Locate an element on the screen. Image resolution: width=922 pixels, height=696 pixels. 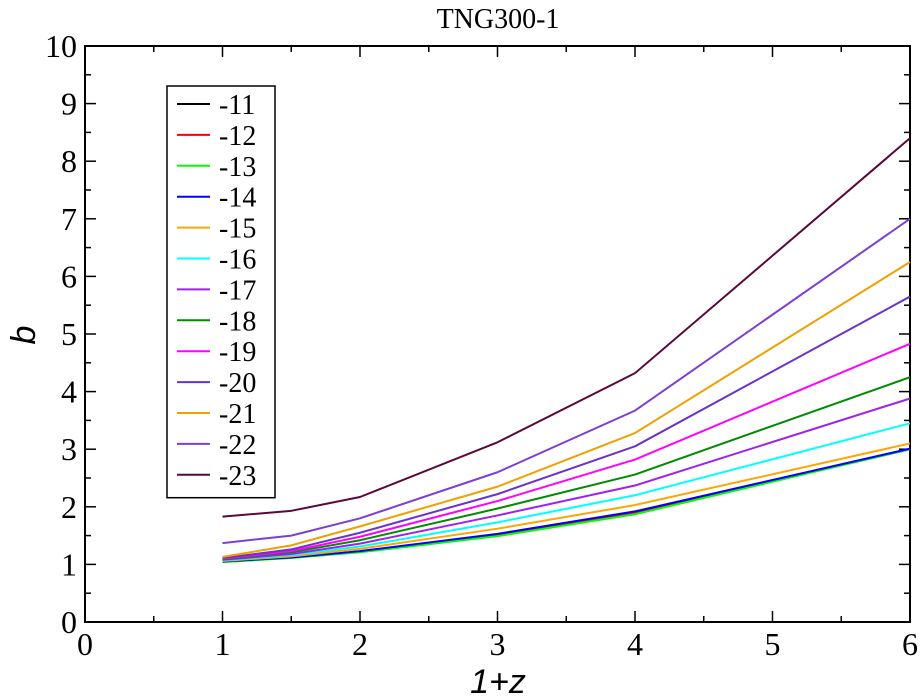
legend-label: -16 is located at coordinates (237, 260).